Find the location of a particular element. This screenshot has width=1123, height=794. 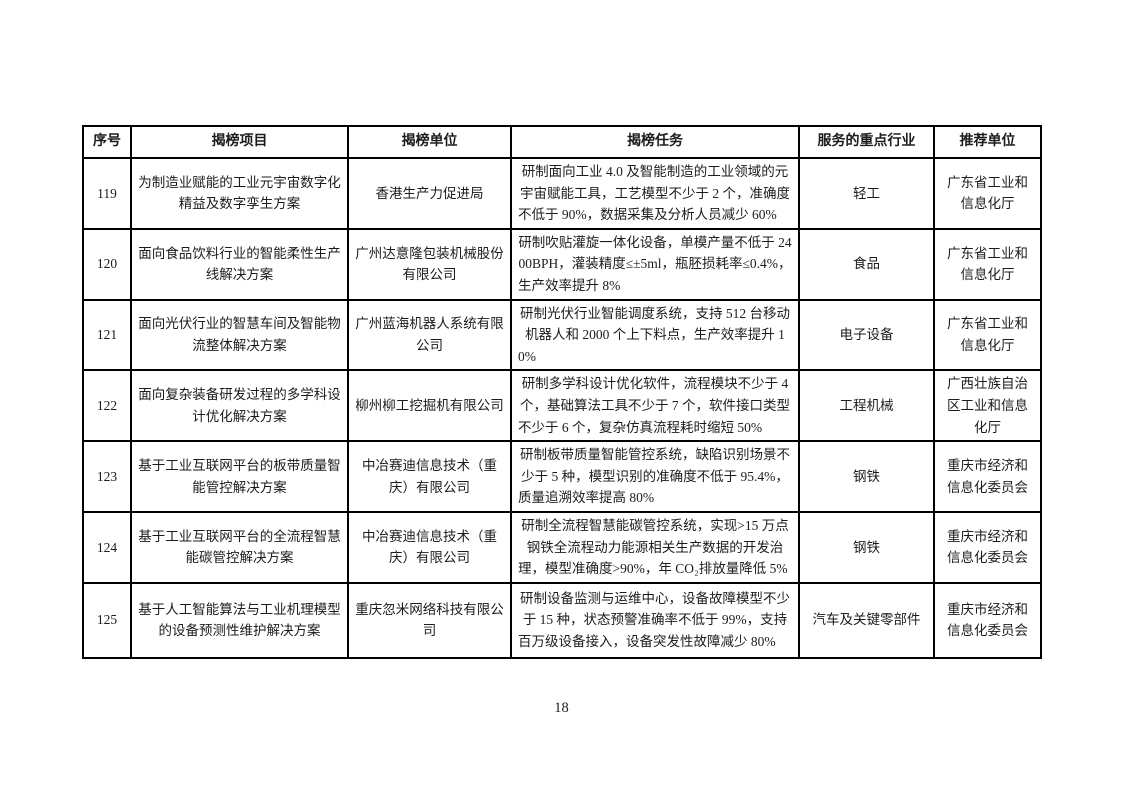

cell-unit: 重庆忽米网络科技有限公司 is located at coordinates (429, 620).